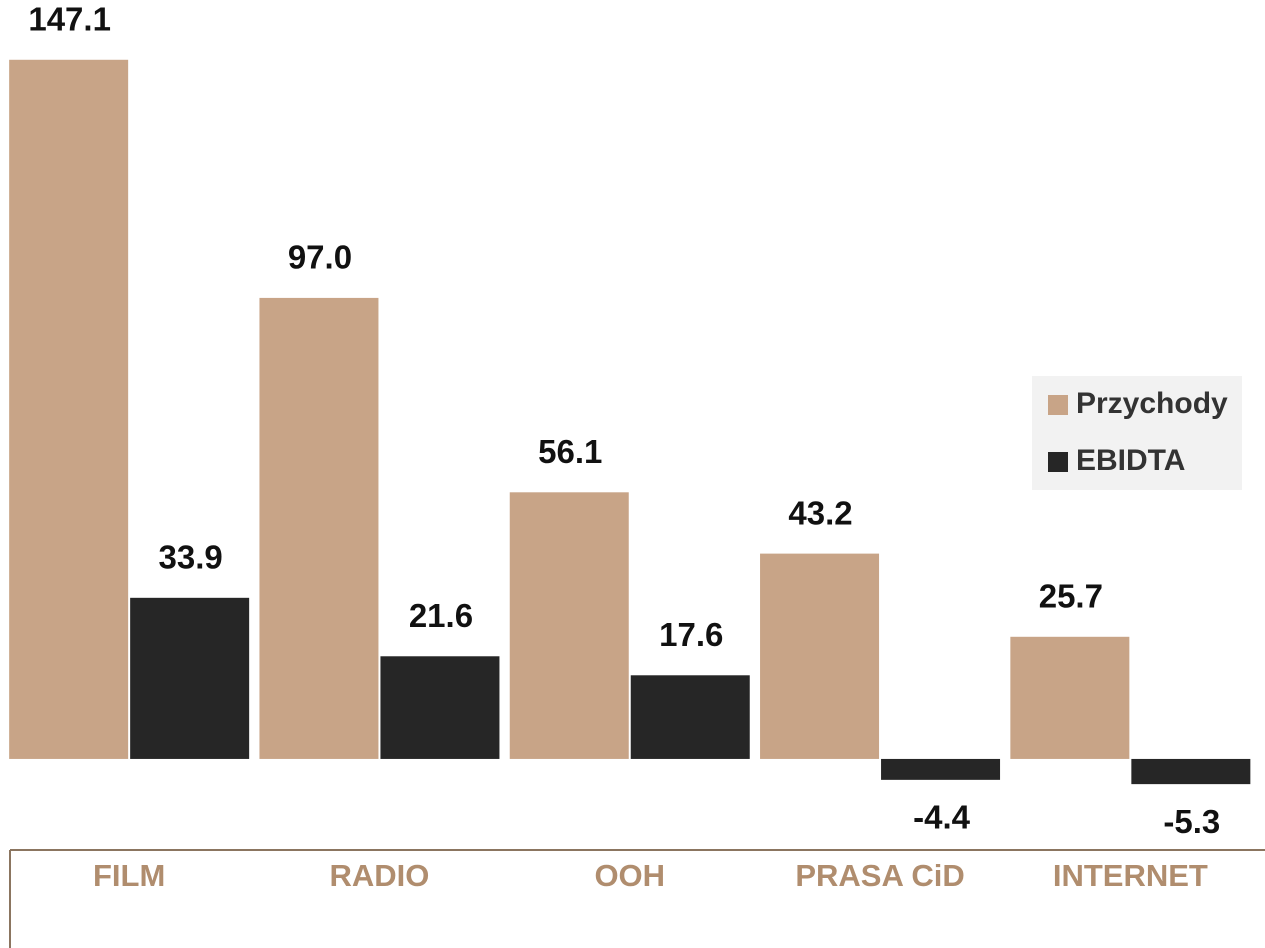 The height and width of the screenshot is (948, 1265). I want to click on legend-label: Przychody, so click(1152, 403).